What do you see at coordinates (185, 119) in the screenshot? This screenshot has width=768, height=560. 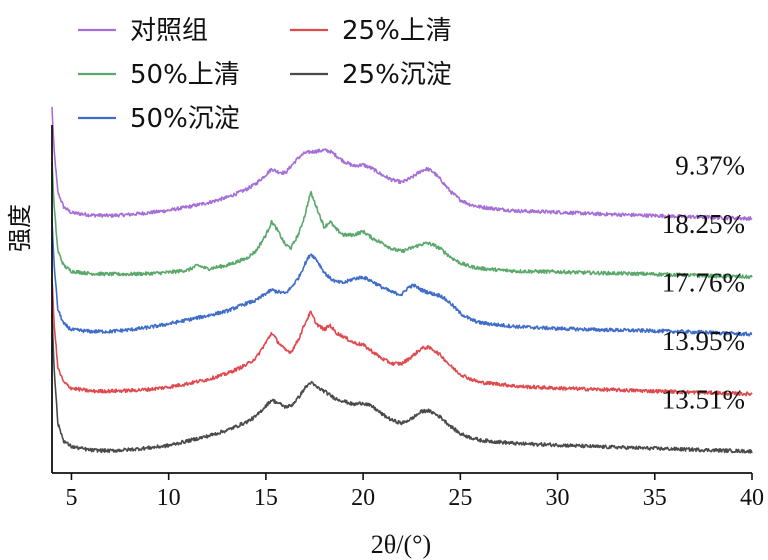 I see `legend-label-3: 50%沉淀` at bounding box center [185, 119].